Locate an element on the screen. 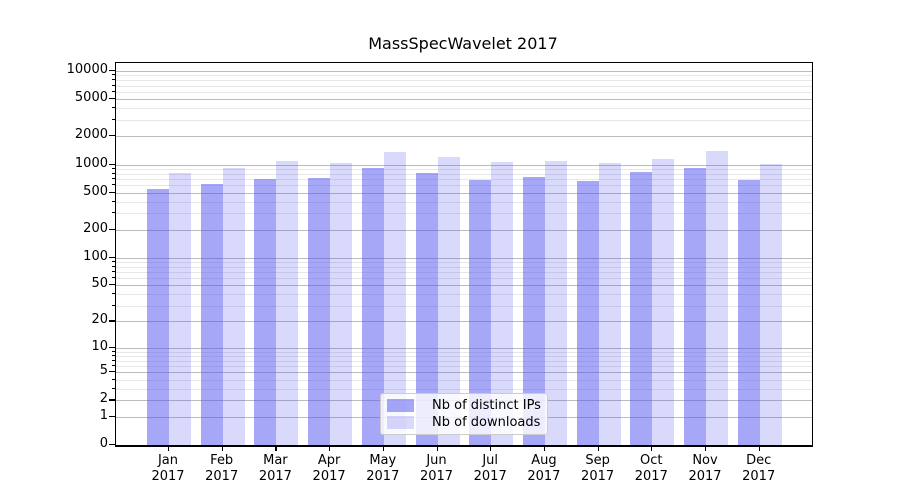  x-tick-label: Mar 2017 is located at coordinates (275, 468).